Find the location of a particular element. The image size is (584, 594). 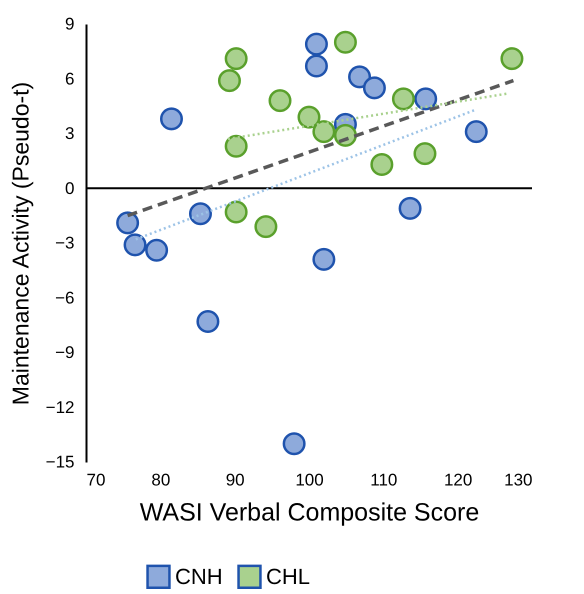

y-tick-label: −9 is located at coordinates (64, 352).